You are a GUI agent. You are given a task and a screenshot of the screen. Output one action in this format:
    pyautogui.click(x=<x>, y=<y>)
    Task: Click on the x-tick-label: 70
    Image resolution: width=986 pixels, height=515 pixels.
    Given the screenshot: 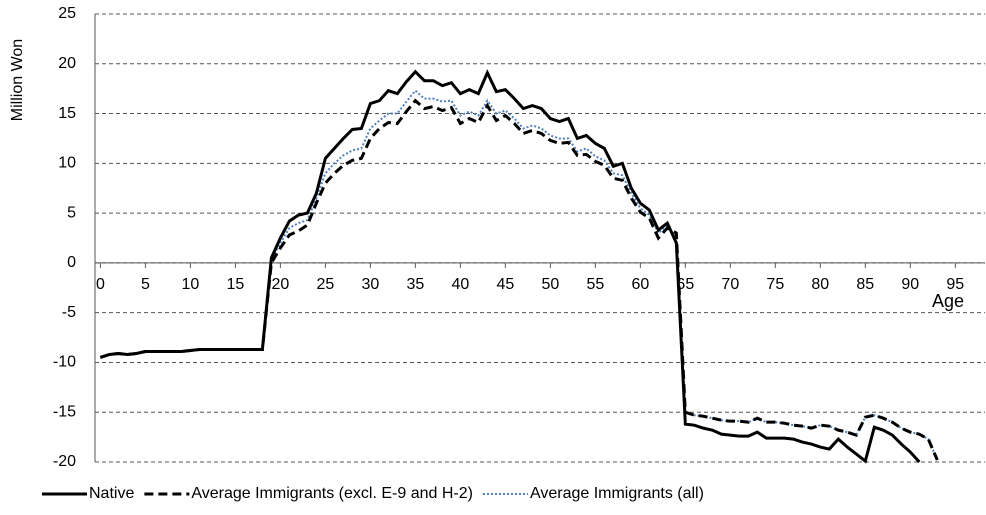 What is the action you would take?
    pyautogui.click(x=730, y=284)
    